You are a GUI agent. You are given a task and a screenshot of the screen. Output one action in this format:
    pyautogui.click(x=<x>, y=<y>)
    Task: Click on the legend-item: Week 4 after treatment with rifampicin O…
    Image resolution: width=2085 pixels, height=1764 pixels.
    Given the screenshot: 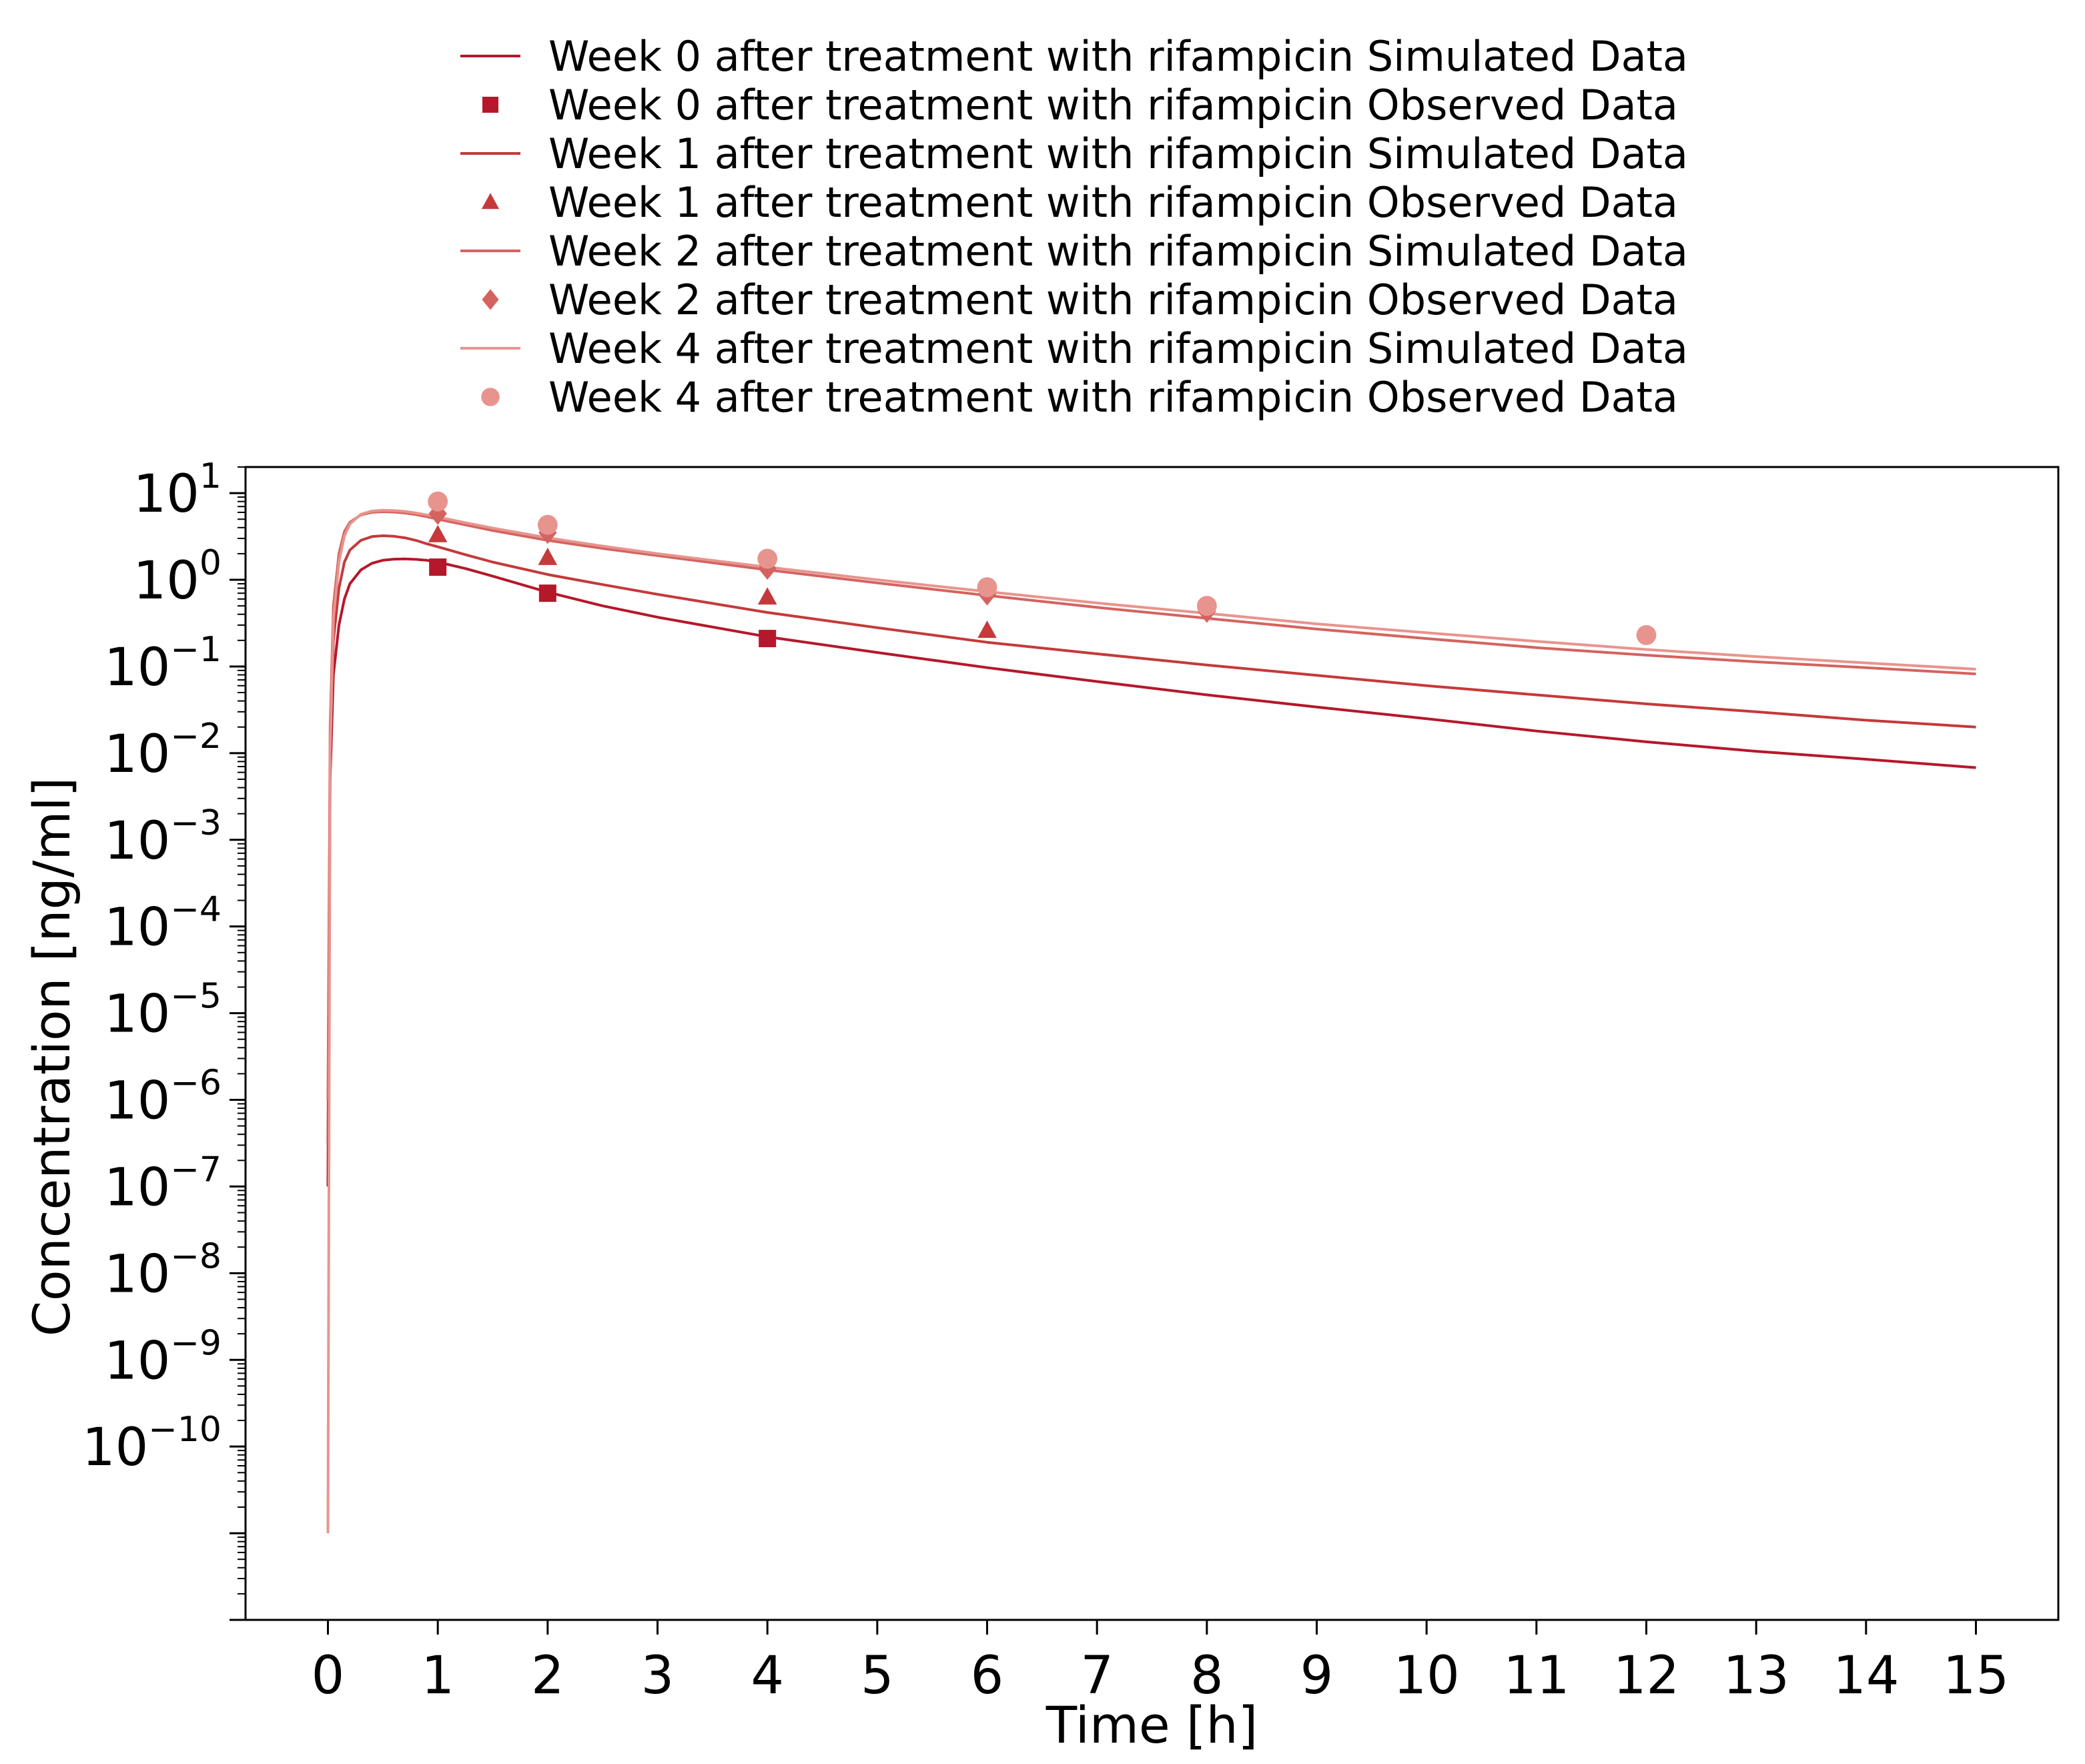 What is the action you would take?
    pyautogui.click(x=1079, y=397)
    